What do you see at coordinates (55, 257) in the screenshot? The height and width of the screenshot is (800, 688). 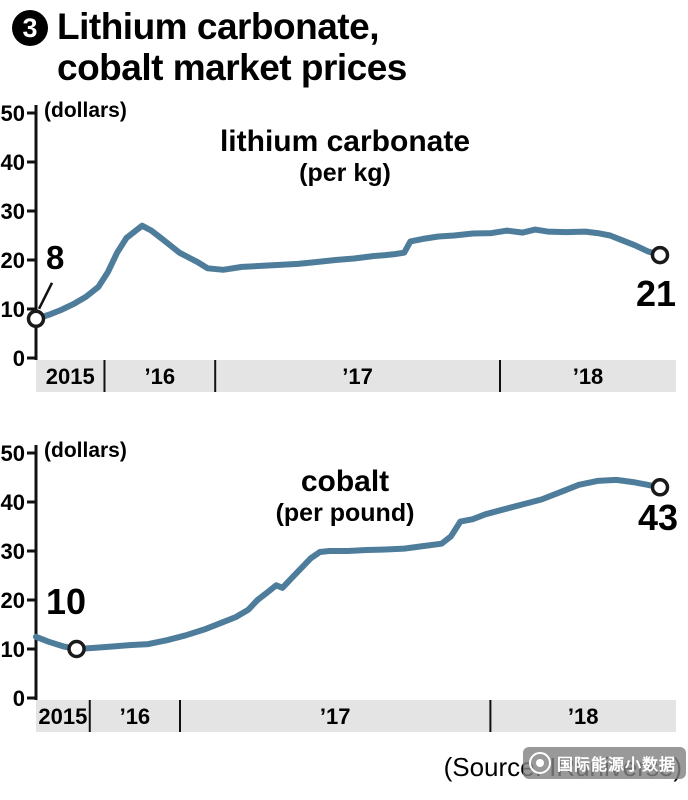 I see `start-value-label: 8` at bounding box center [55, 257].